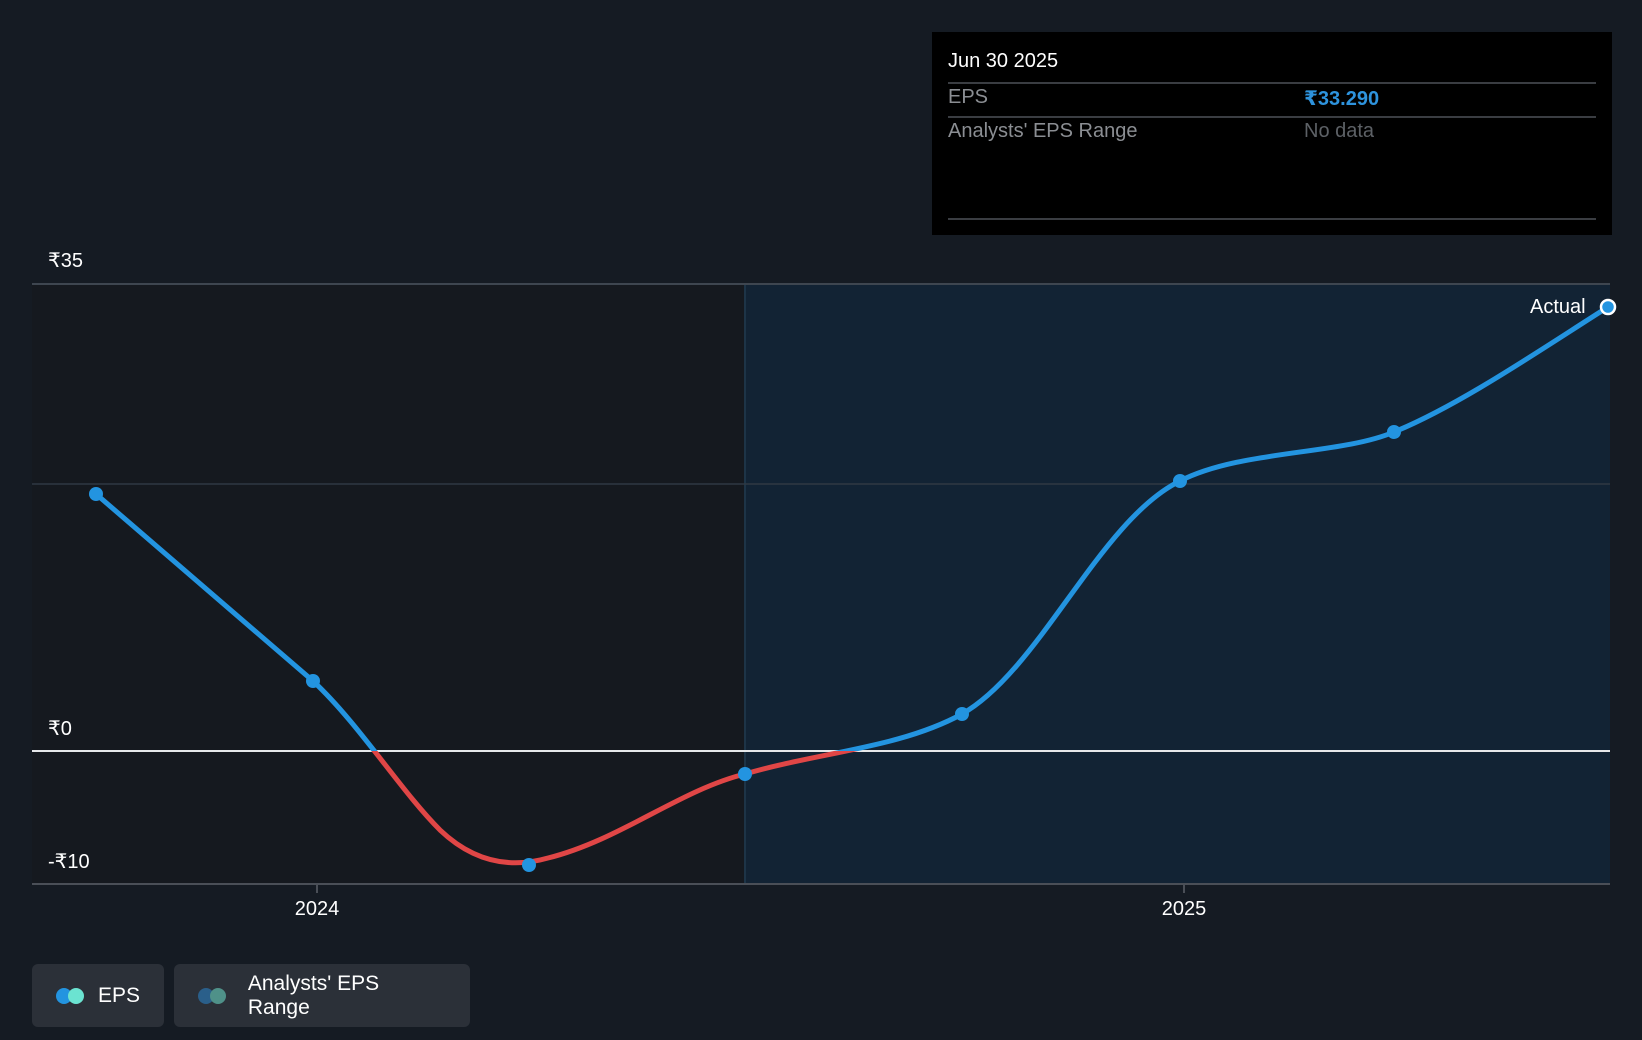 Image resolution: width=1642 pixels, height=1040 pixels. Describe the element at coordinates (60, 729) in the screenshot. I see `y-label-0: ₹0` at that location.